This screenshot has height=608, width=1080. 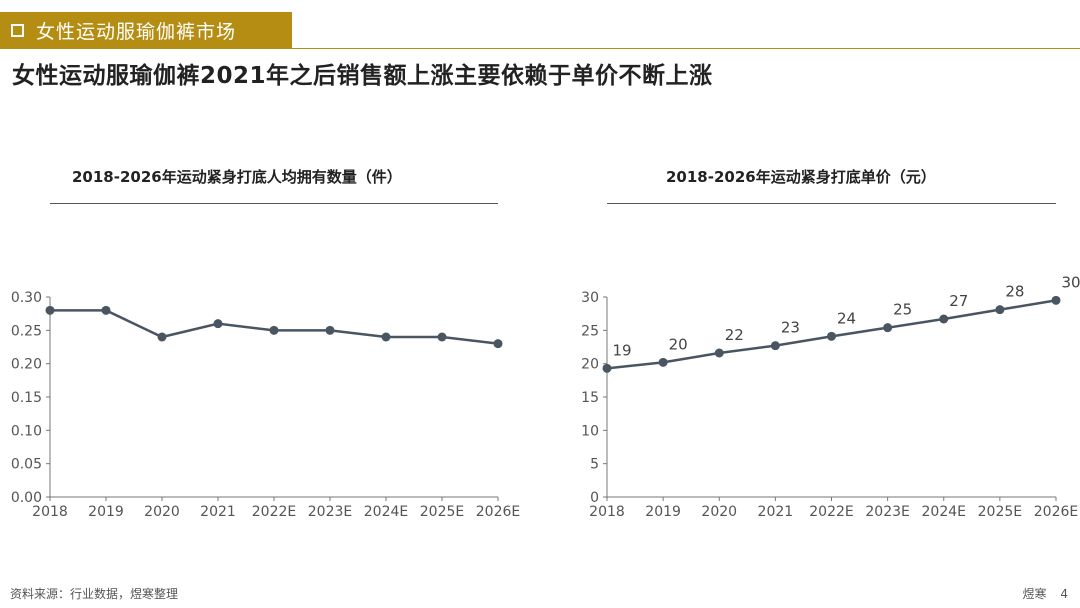 I want to click on chart-title-rule-right, so click(x=831, y=203).